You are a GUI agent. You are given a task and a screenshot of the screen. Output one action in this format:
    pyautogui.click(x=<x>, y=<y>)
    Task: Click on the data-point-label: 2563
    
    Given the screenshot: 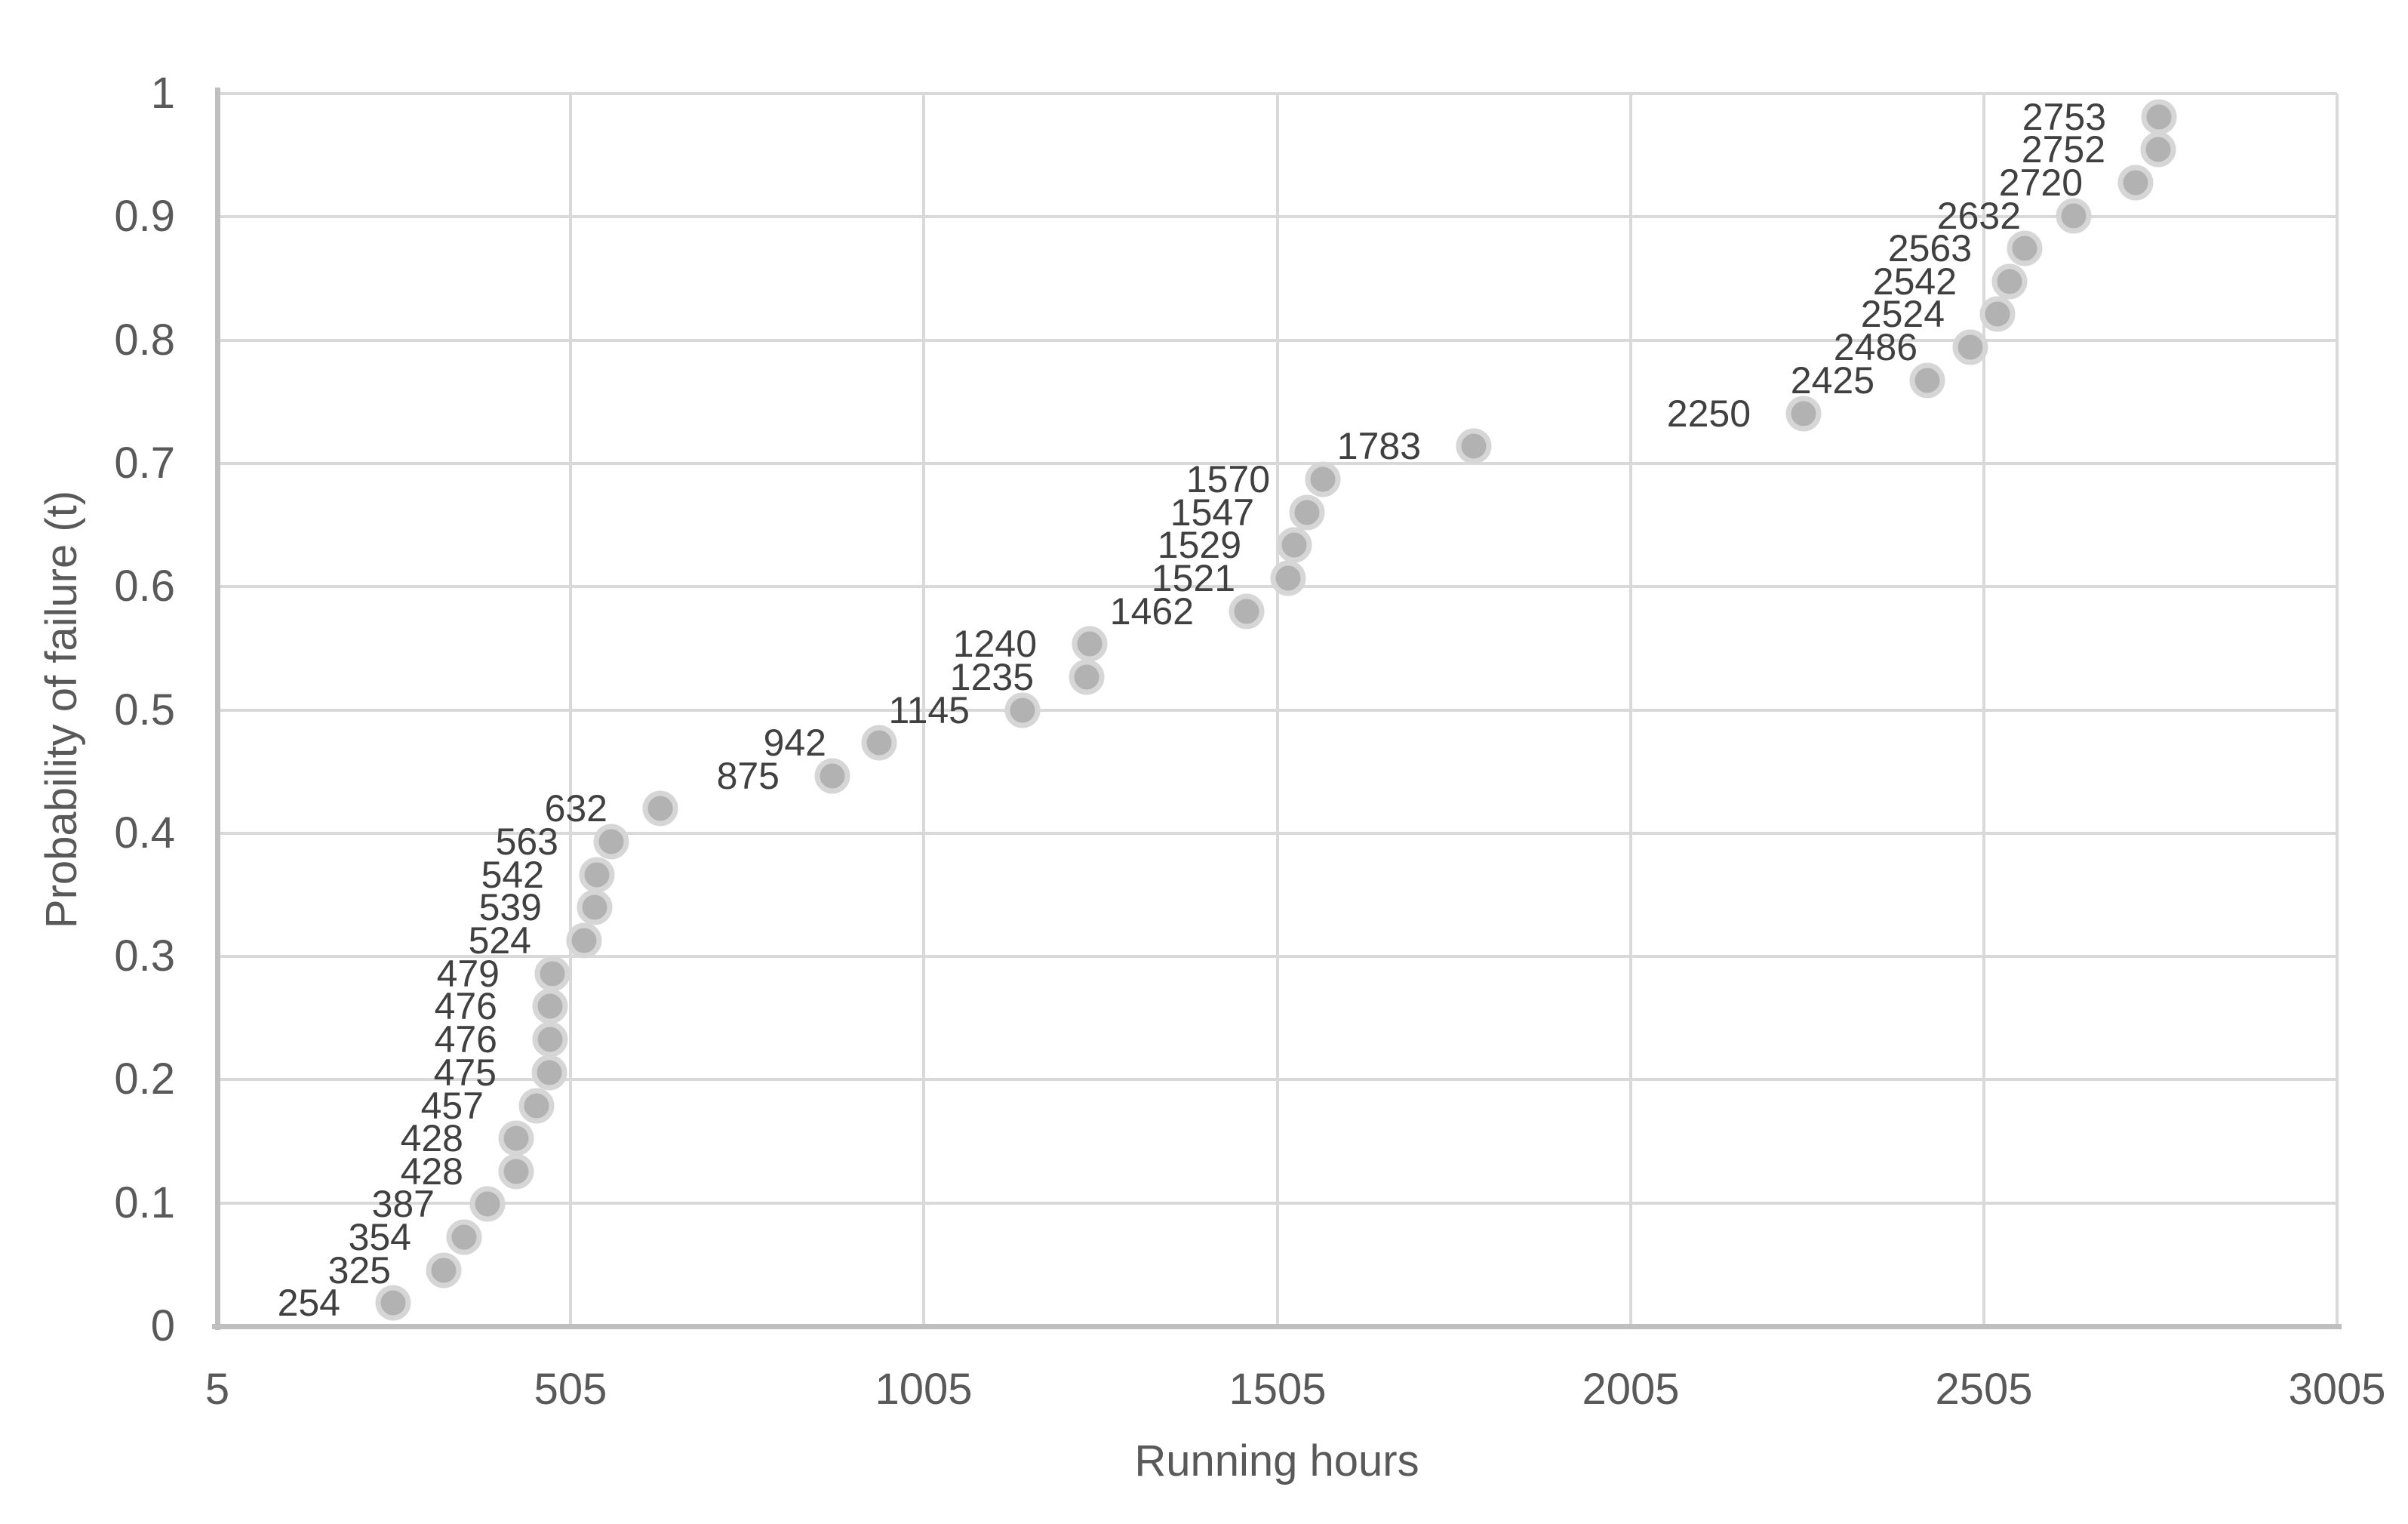 What is the action you would take?
    pyautogui.click(x=1929, y=248)
    